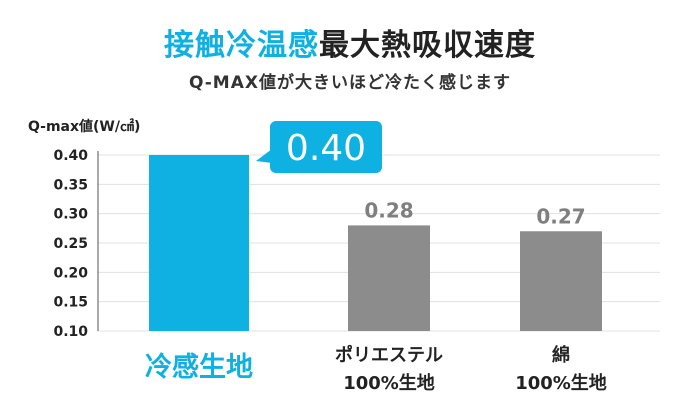  What do you see at coordinates (560, 216) in the screenshot?
I see `value-label: 0.27` at bounding box center [560, 216].